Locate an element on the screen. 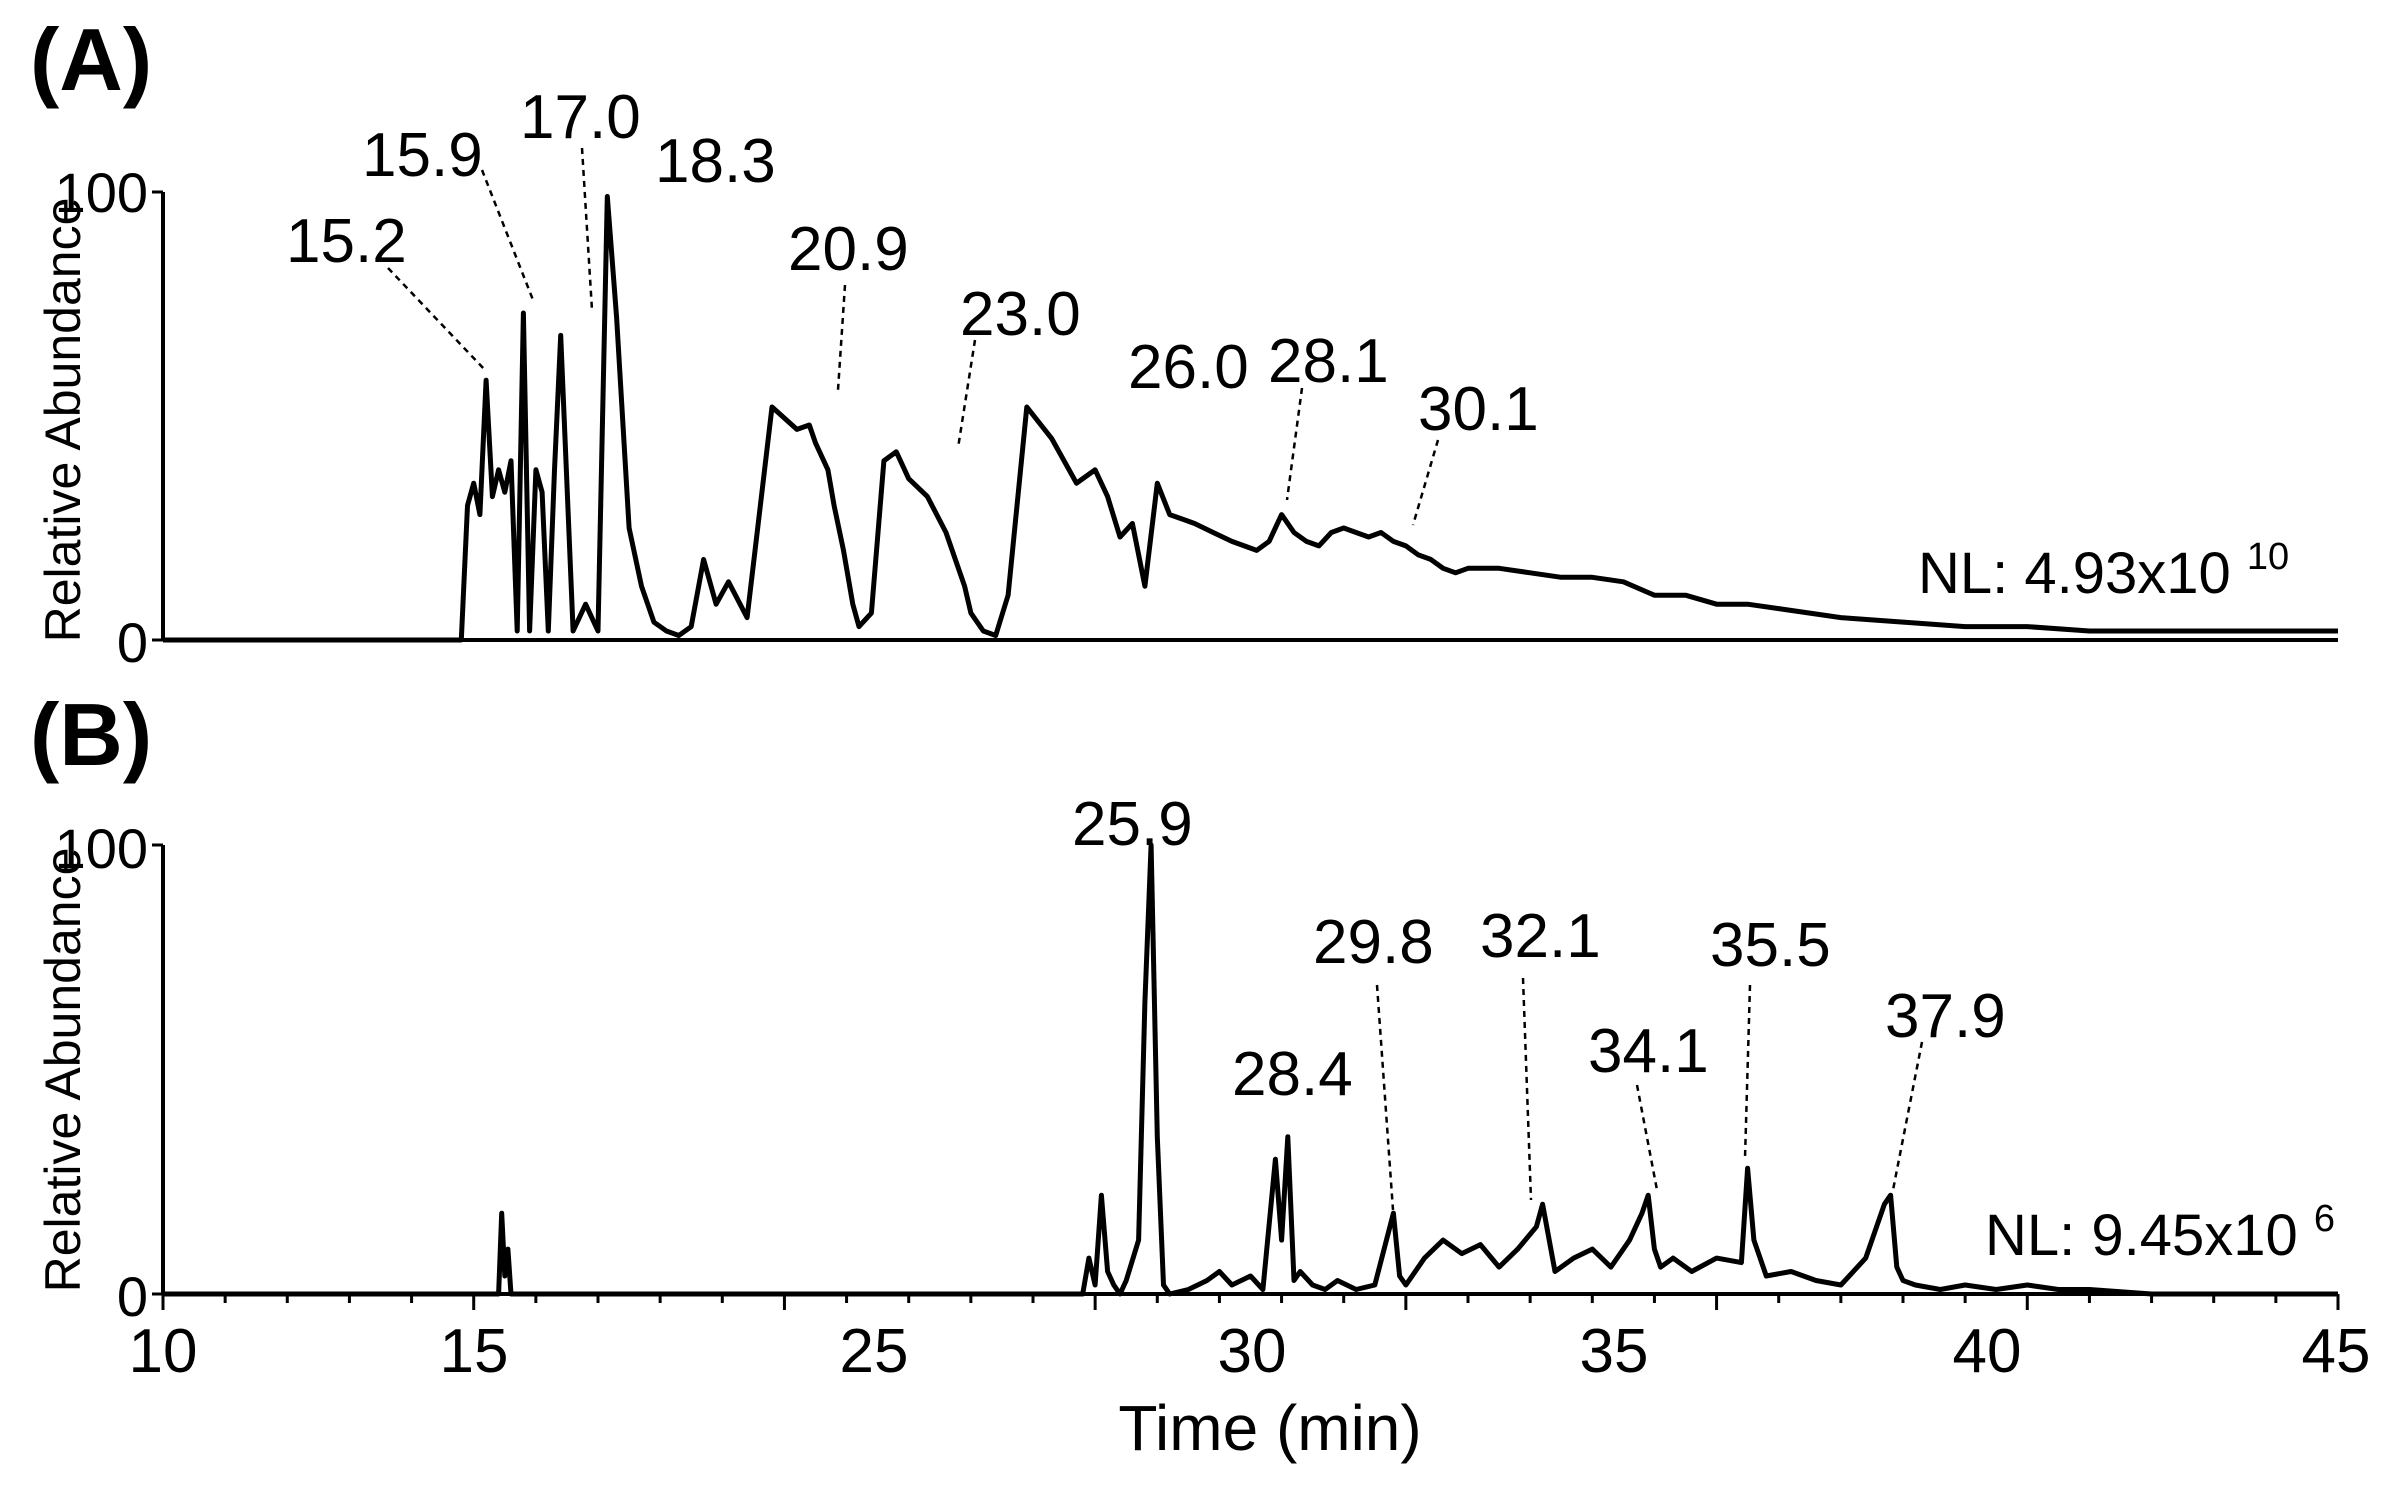 The width and height of the screenshot is (2403, 1488). peak-label-a-7: 28.1 is located at coordinates (1328, 361).